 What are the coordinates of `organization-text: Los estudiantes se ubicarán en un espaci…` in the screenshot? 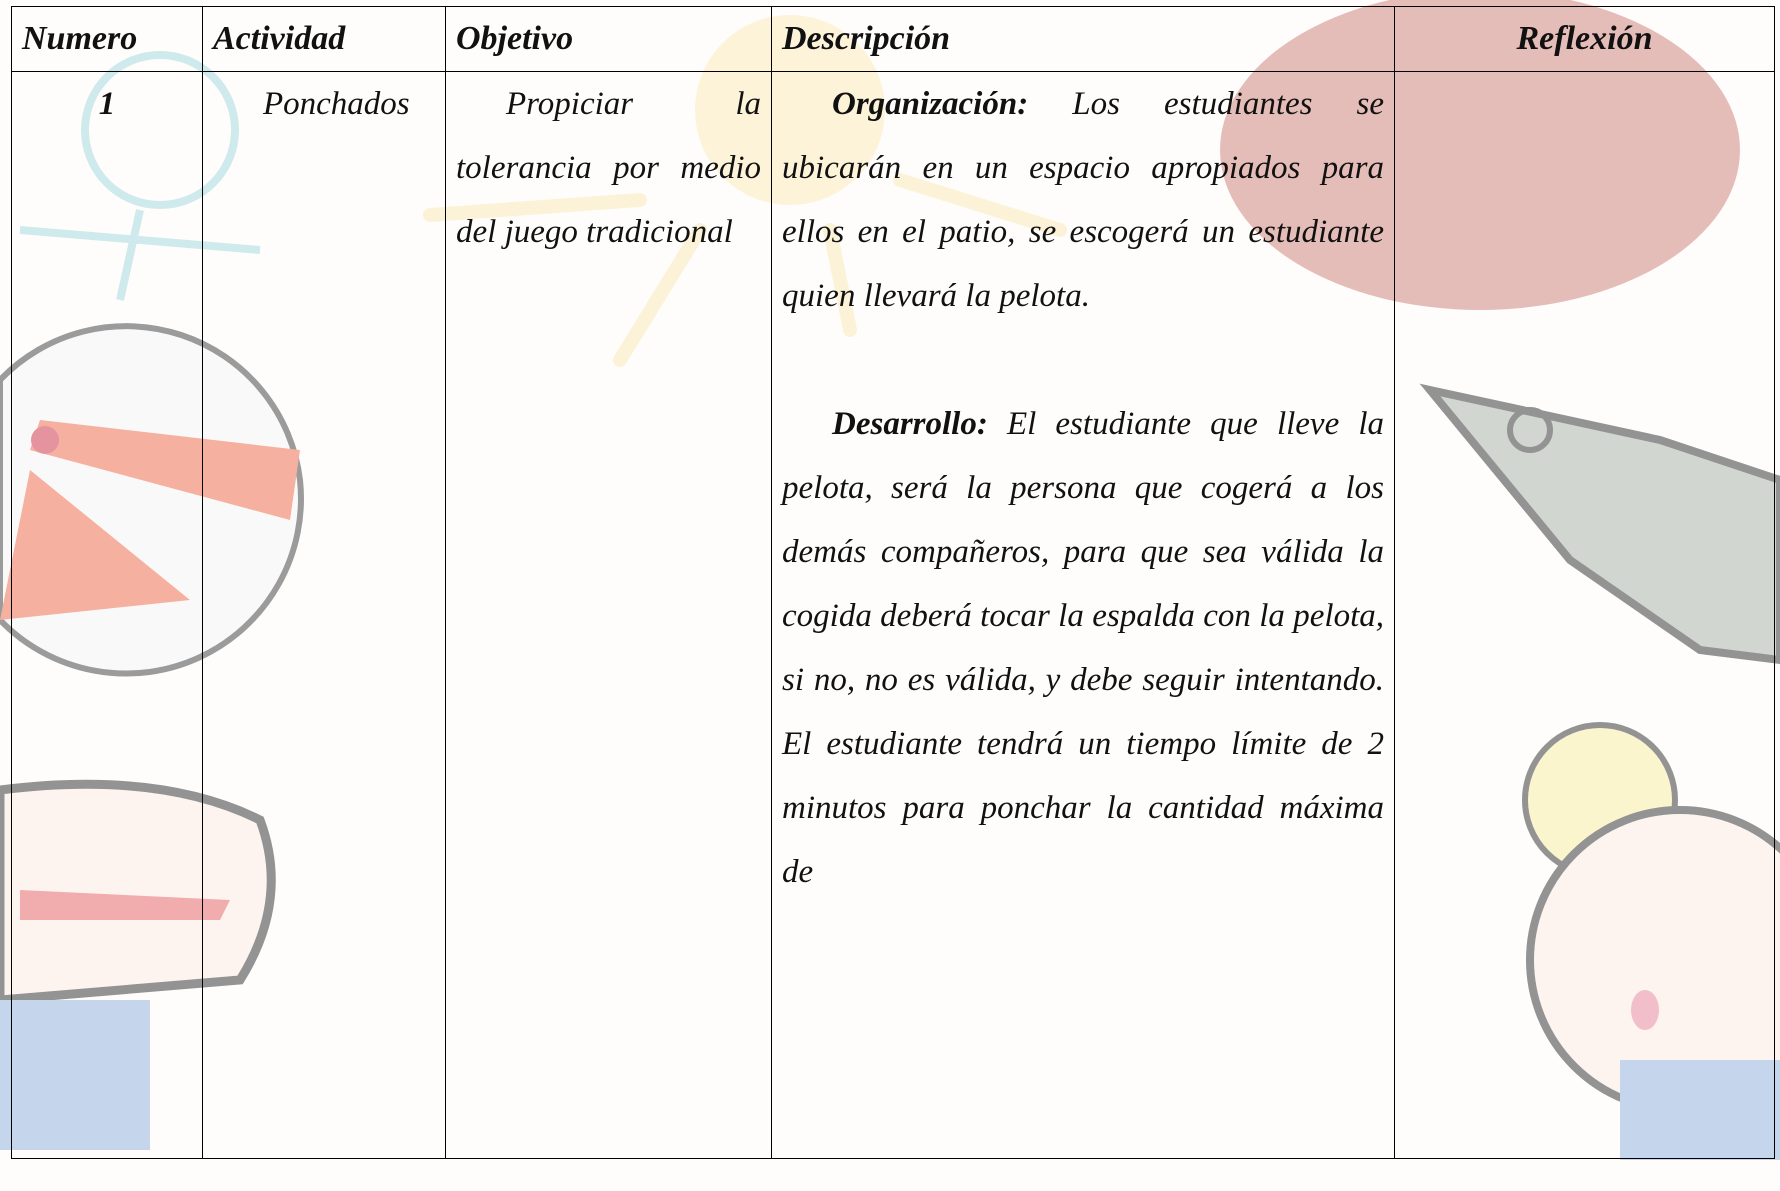 It's located at (1083, 200).